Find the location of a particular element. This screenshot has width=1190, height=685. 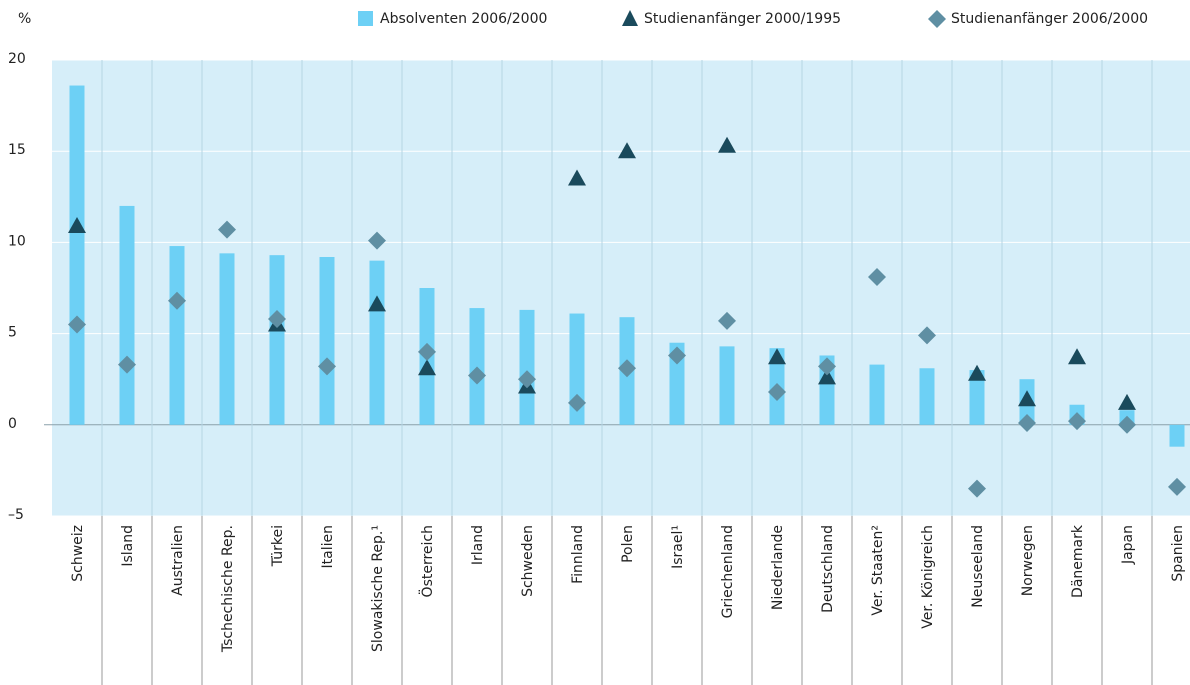

x-tick-label: Norwegen is located at coordinates (1028, 560).